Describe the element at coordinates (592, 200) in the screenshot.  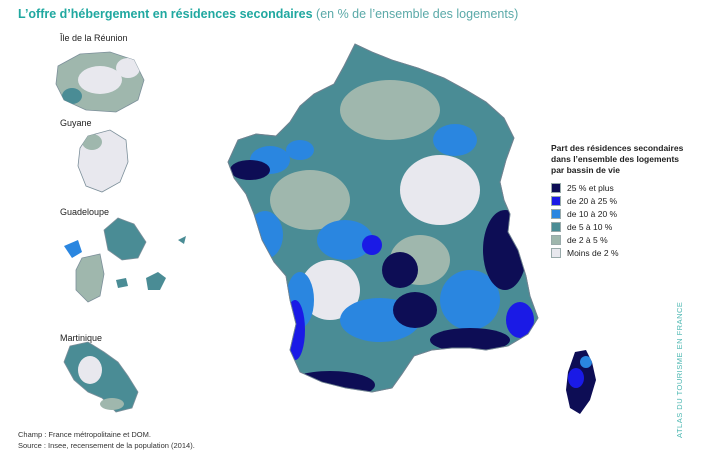
I see `legend-label: de 20 à 25 %` at that location.